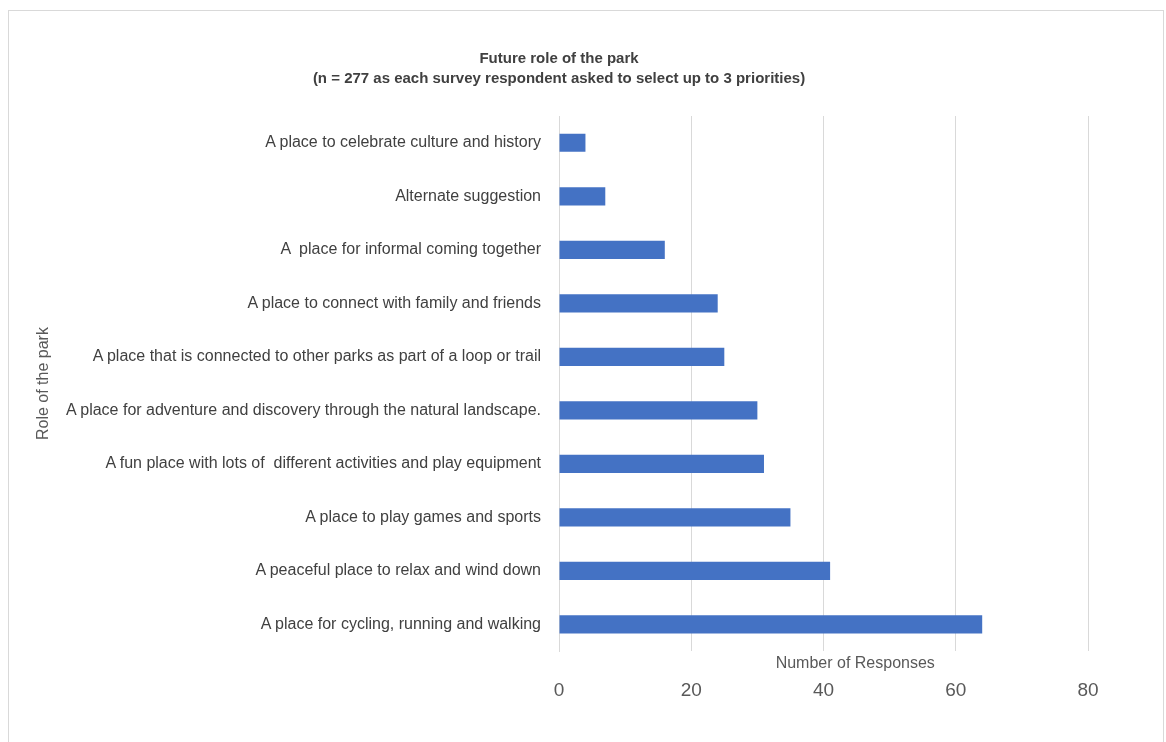 The width and height of the screenshot is (1166, 742). What do you see at coordinates (855, 662) in the screenshot?
I see `x-axis-title: Number of Responses` at bounding box center [855, 662].